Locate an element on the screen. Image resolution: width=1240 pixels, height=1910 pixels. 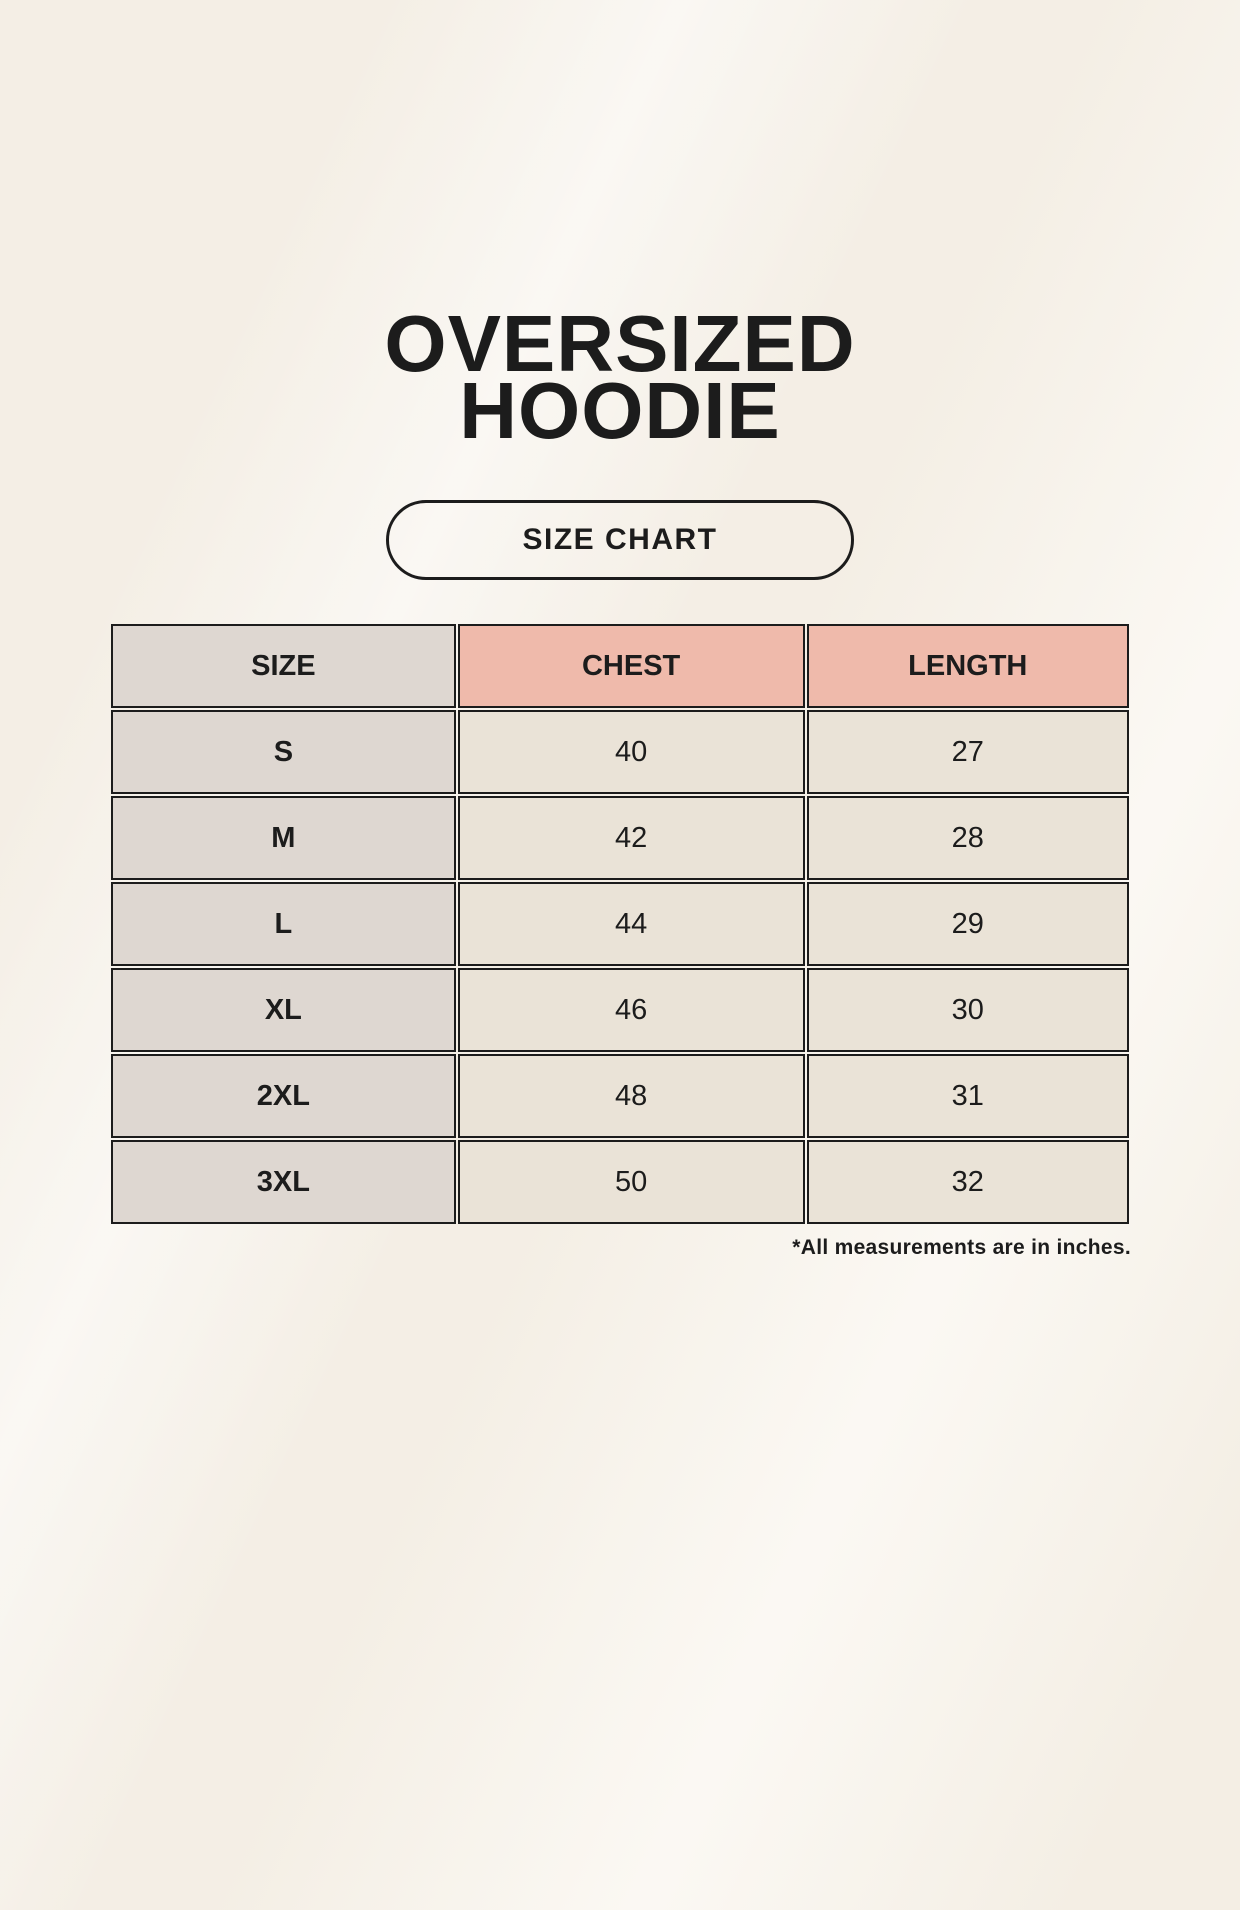
table-row: 3XL 50 32 is located at coordinates (620, 1182).